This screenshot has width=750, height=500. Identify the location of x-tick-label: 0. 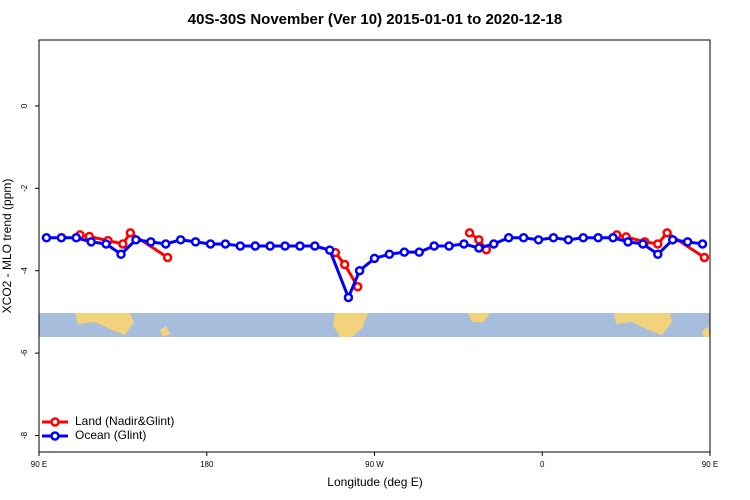
(542, 464).